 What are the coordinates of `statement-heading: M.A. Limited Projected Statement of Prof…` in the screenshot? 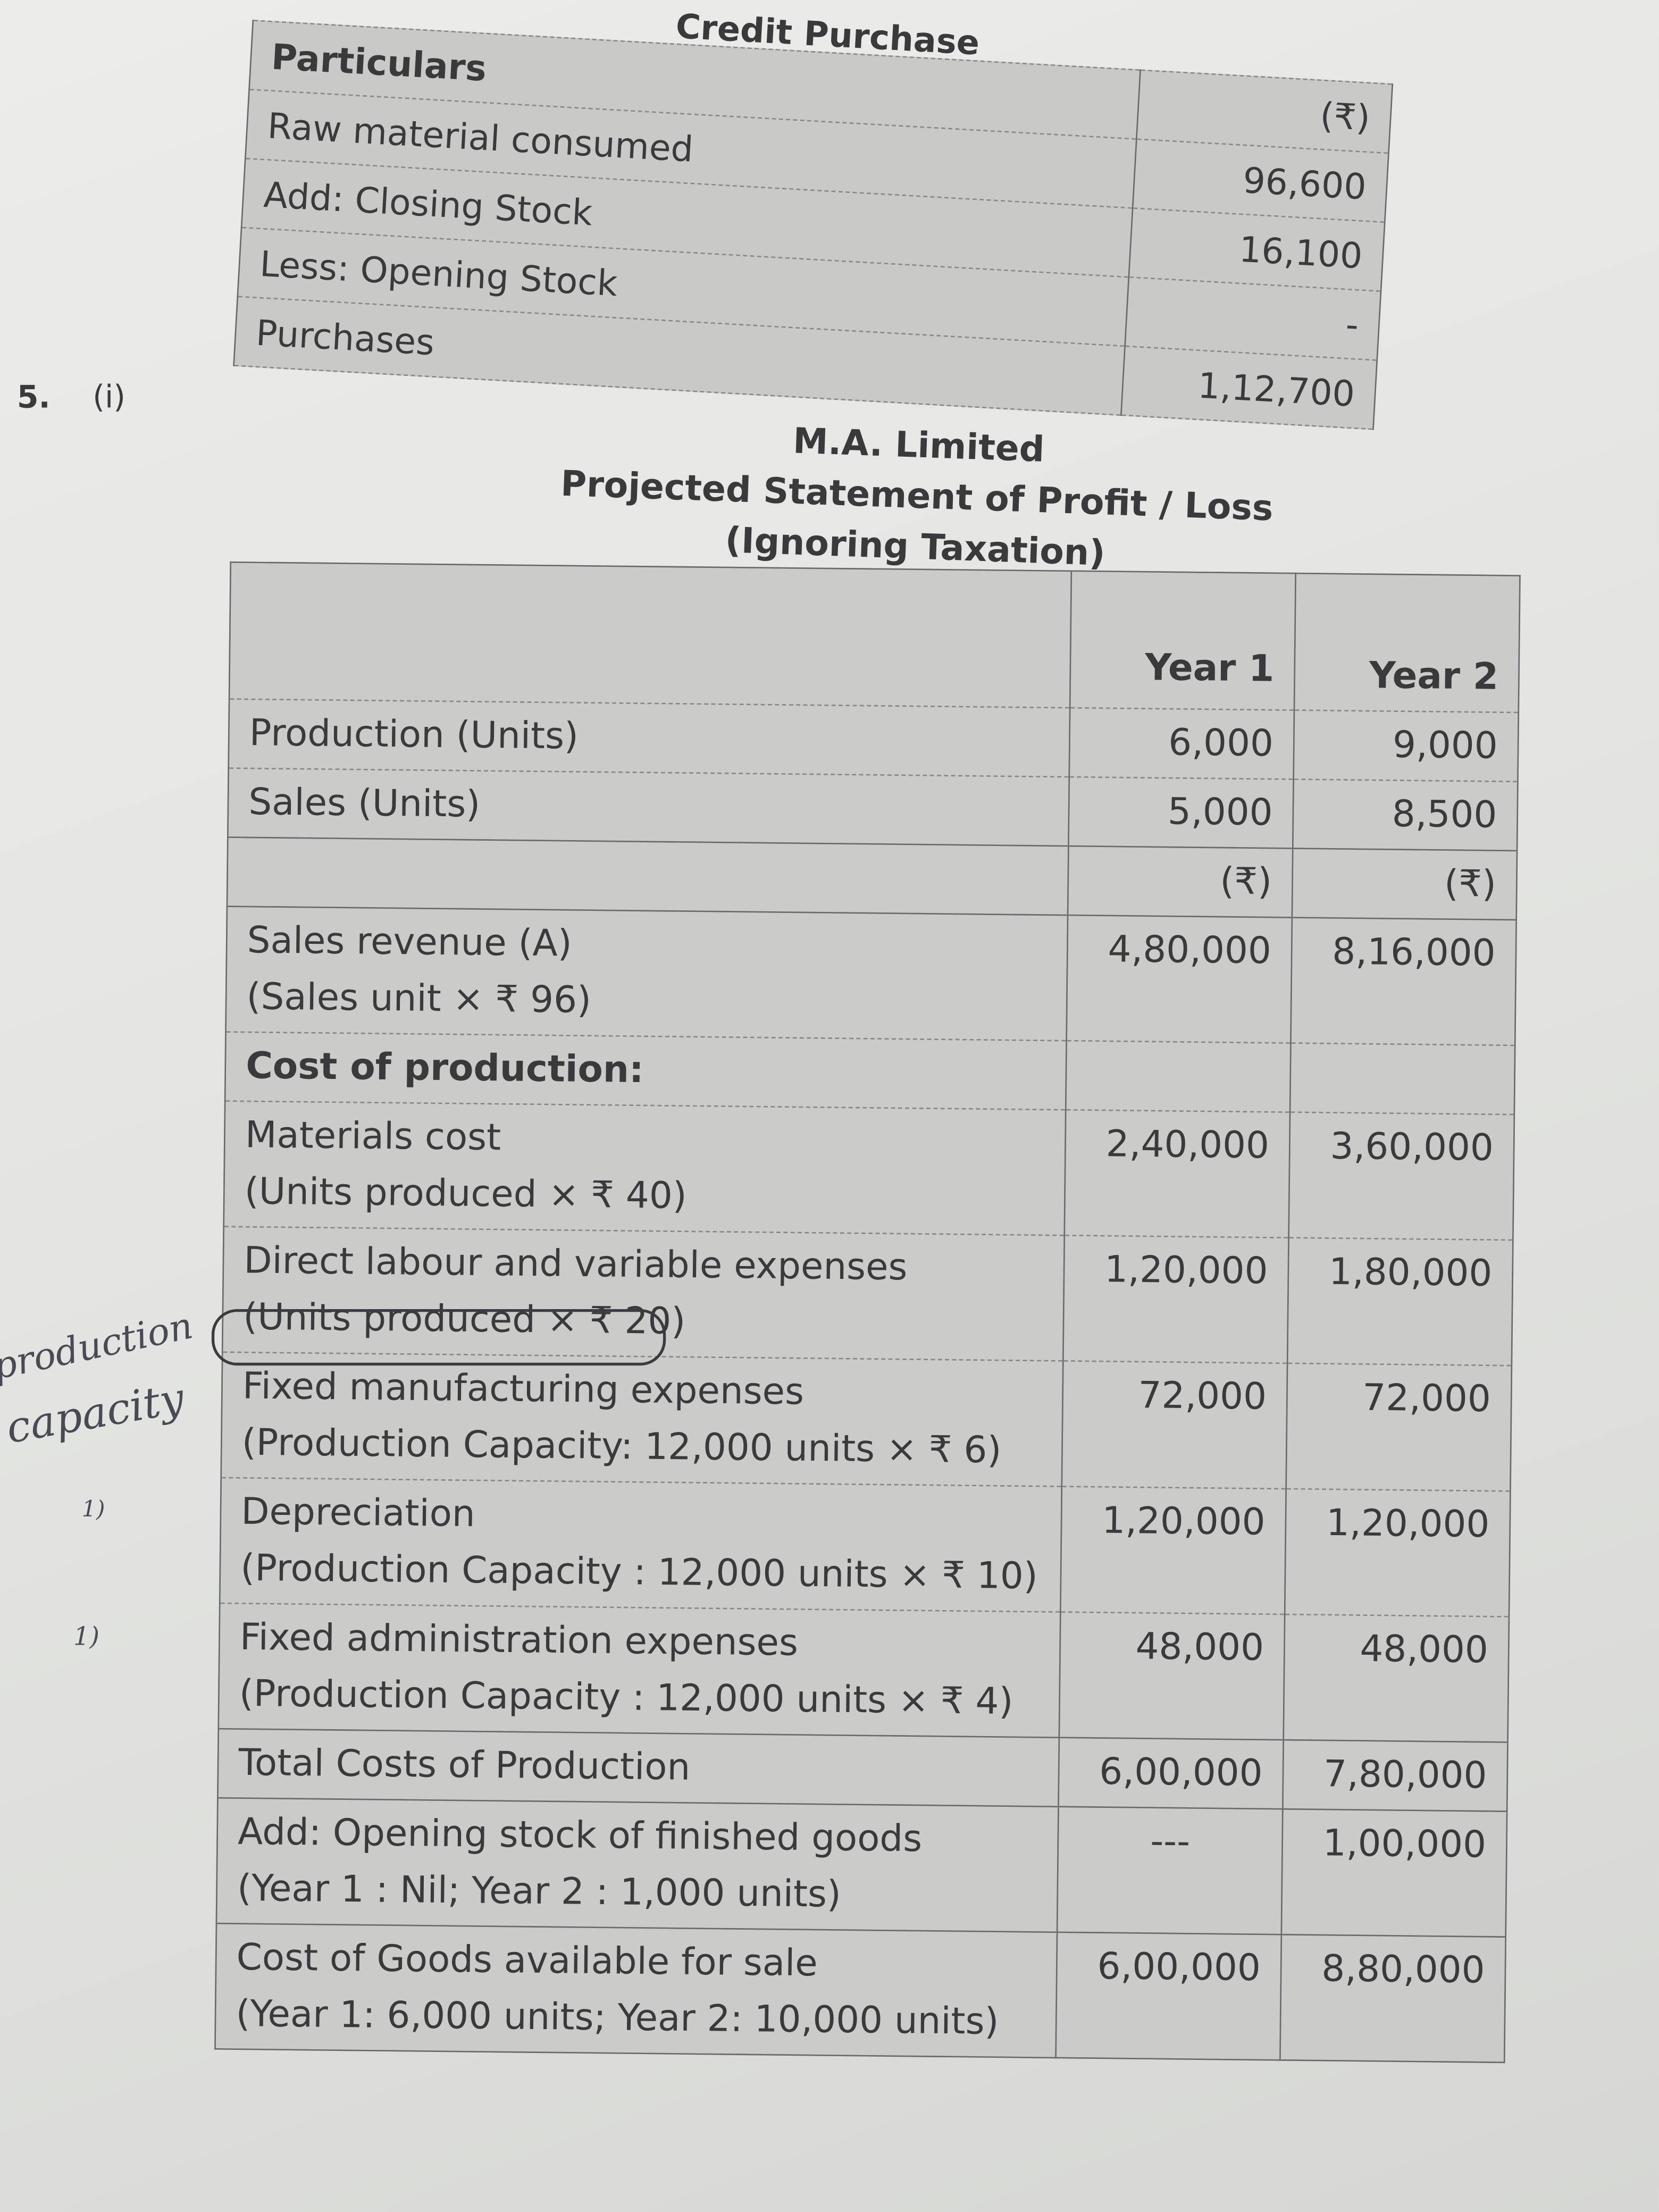 It's located at (917, 496).